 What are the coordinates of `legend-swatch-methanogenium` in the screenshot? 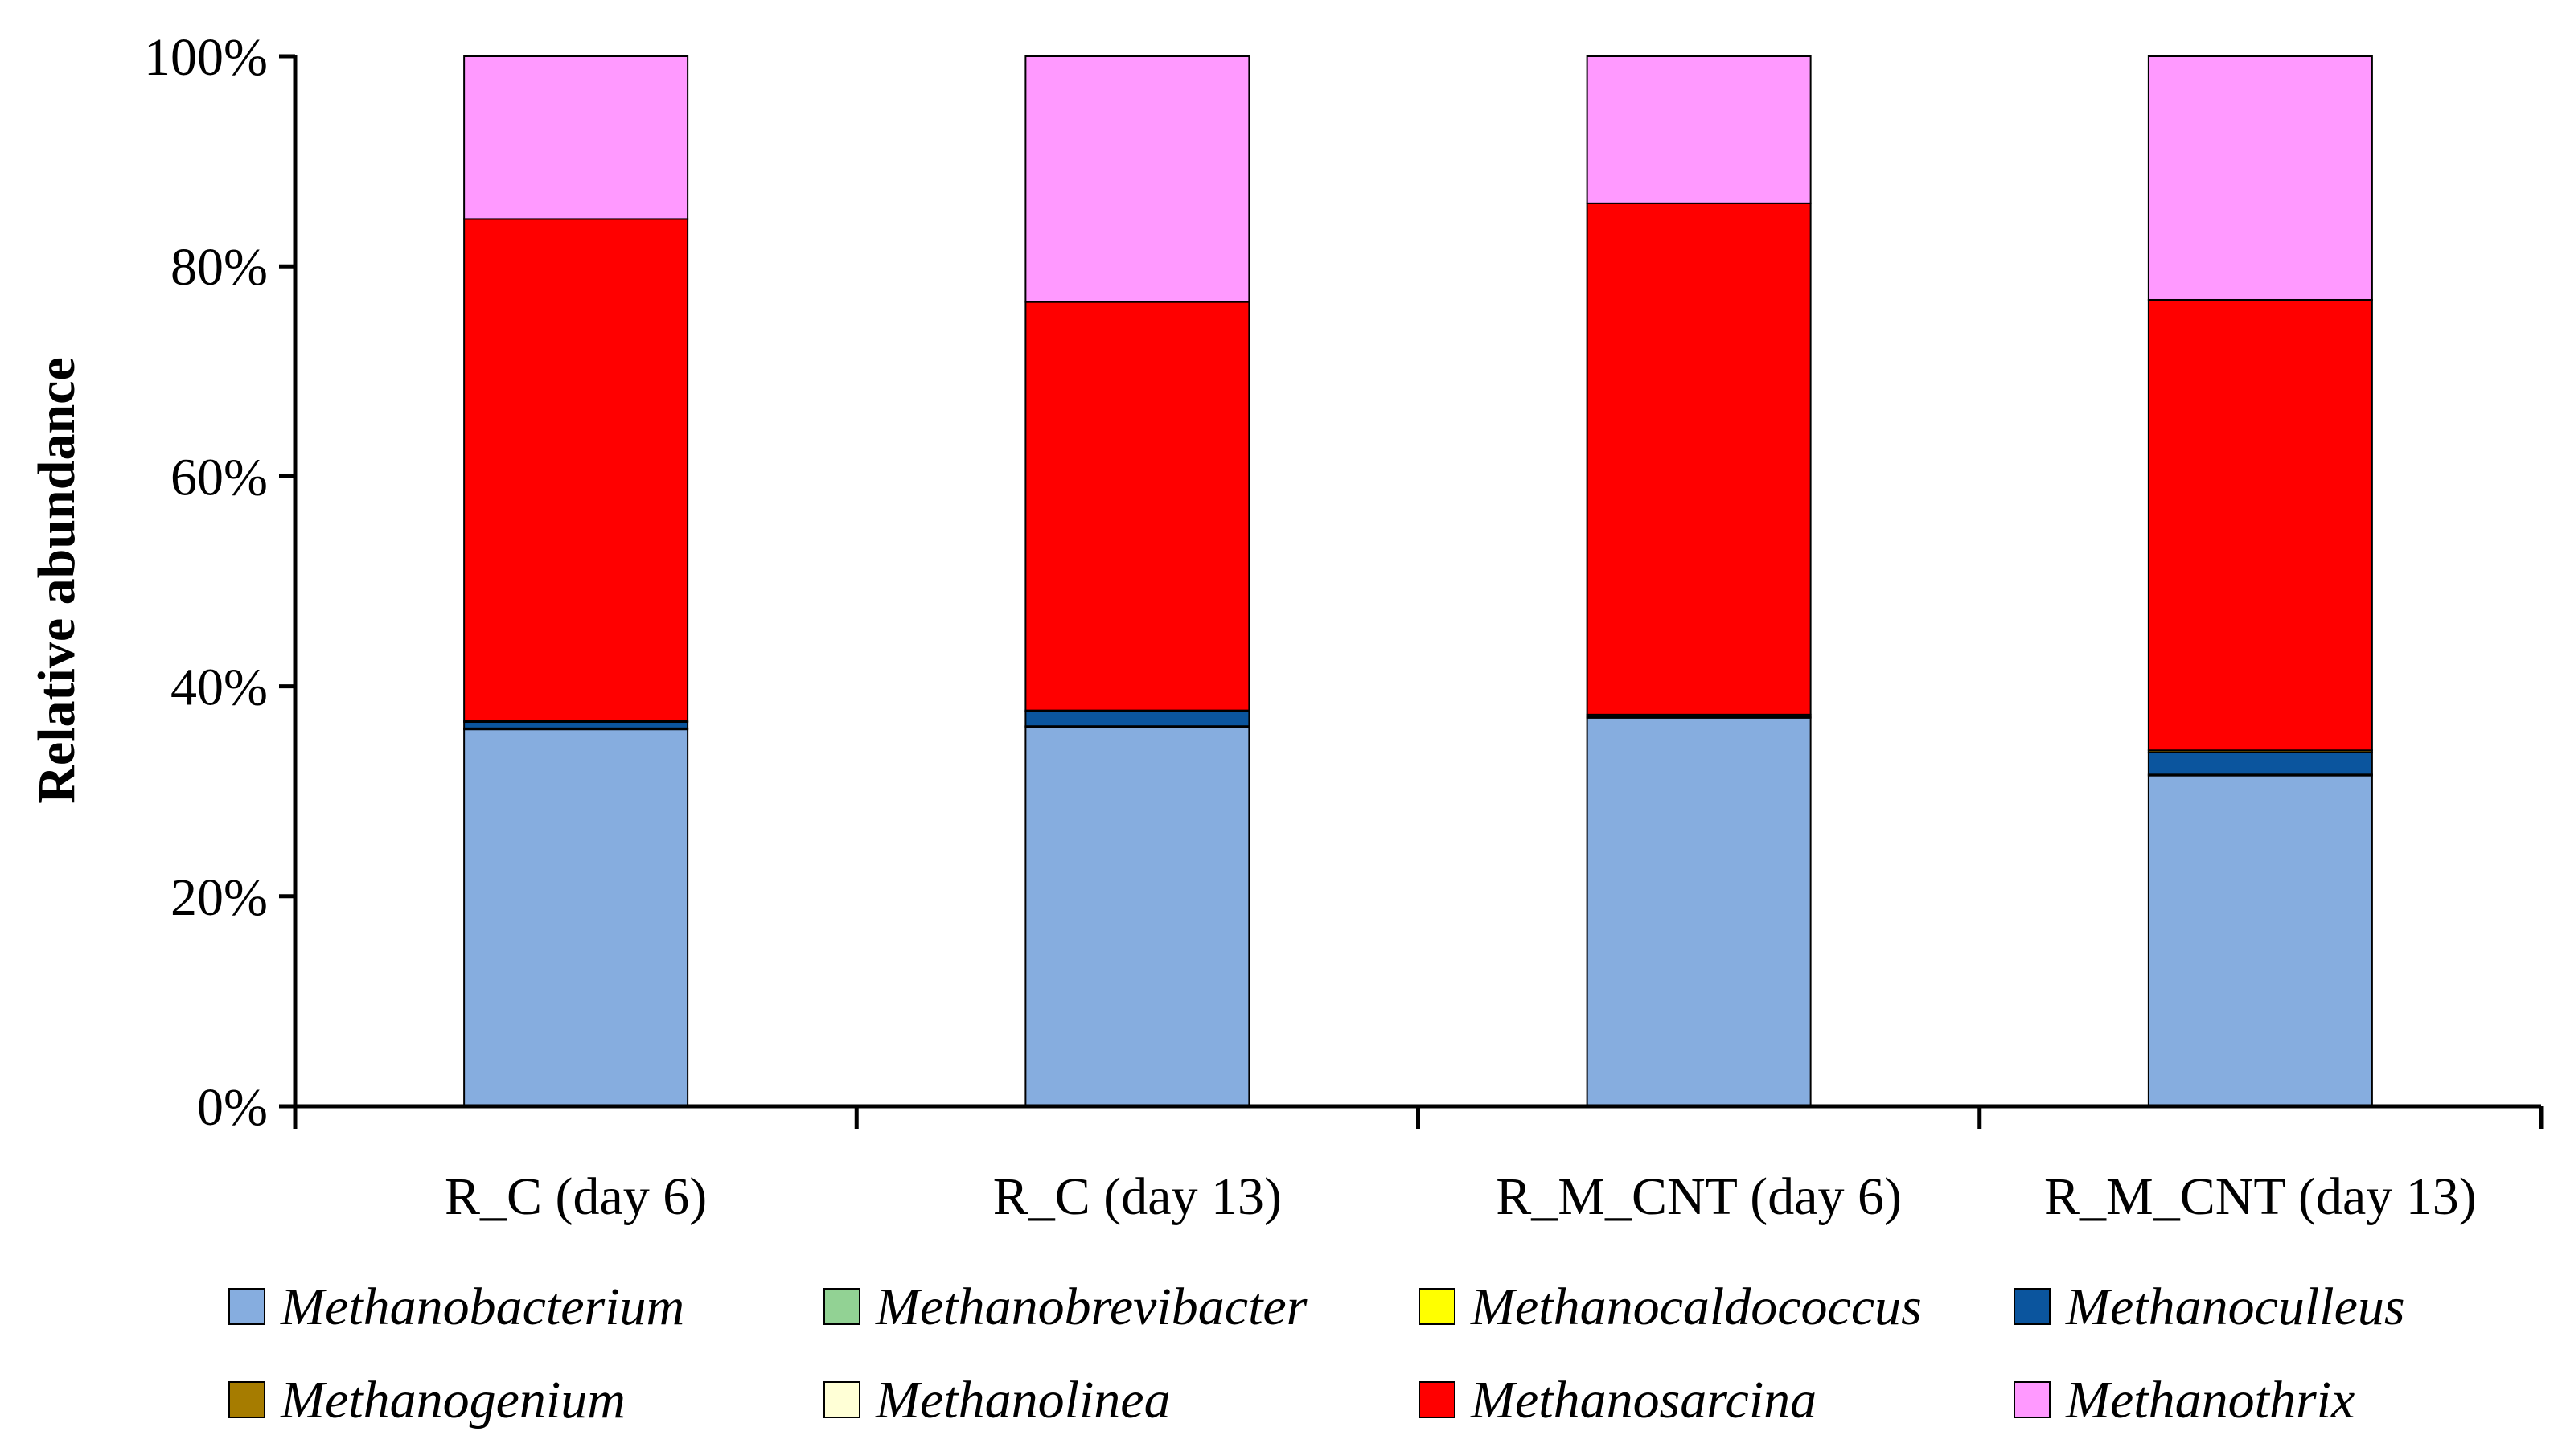 It's located at (246, 1399).